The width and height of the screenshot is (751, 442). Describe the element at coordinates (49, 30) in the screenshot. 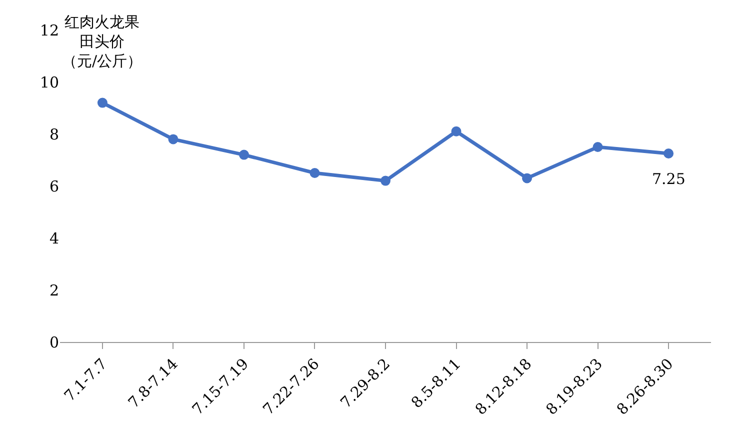

I see `y-tick-label: 12` at that location.